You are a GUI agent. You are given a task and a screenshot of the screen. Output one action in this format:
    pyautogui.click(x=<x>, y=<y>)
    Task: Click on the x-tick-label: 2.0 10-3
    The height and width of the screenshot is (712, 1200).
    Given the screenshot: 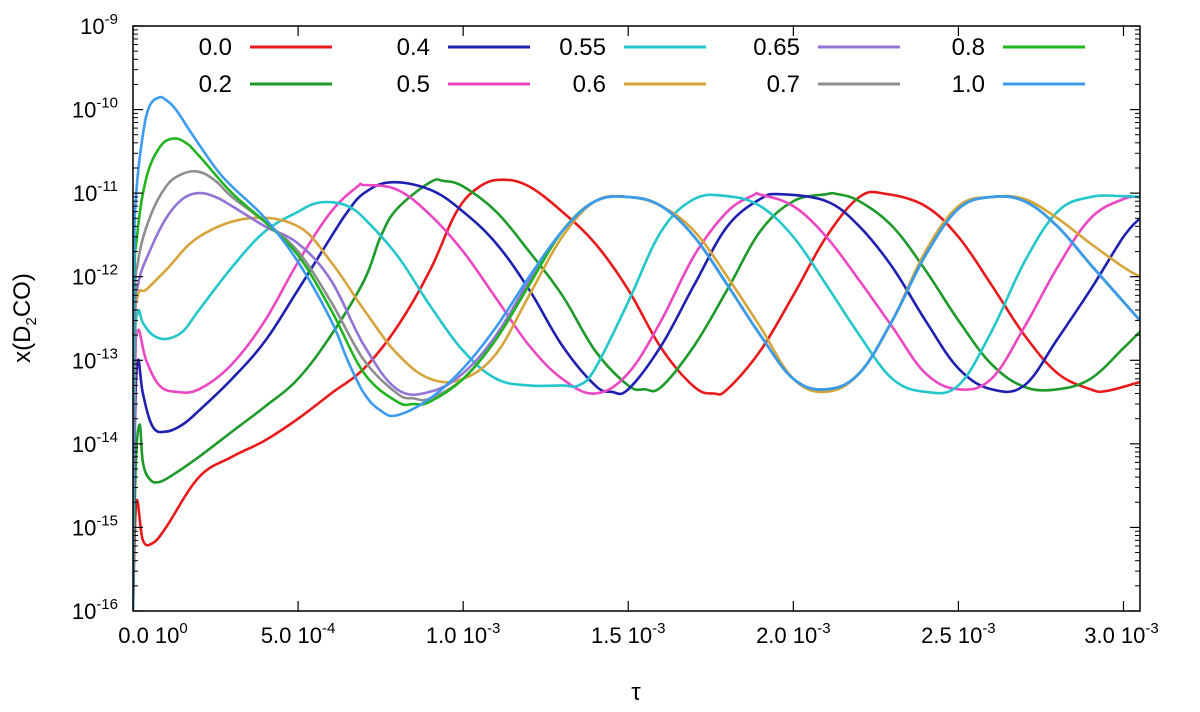 What is the action you would take?
    pyautogui.click(x=793, y=634)
    